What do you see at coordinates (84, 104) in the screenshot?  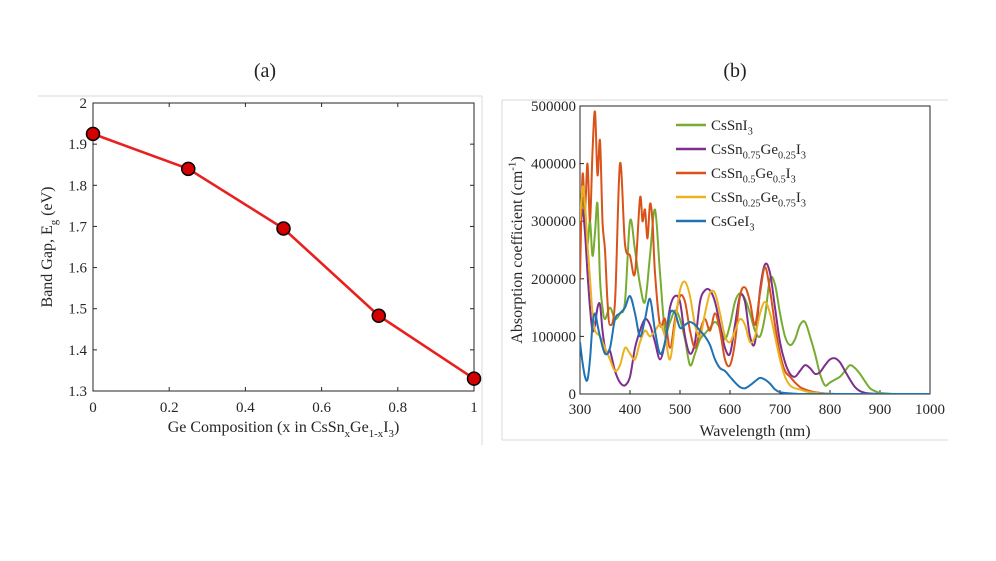 I see `y-tick-label-a: 2` at bounding box center [84, 104].